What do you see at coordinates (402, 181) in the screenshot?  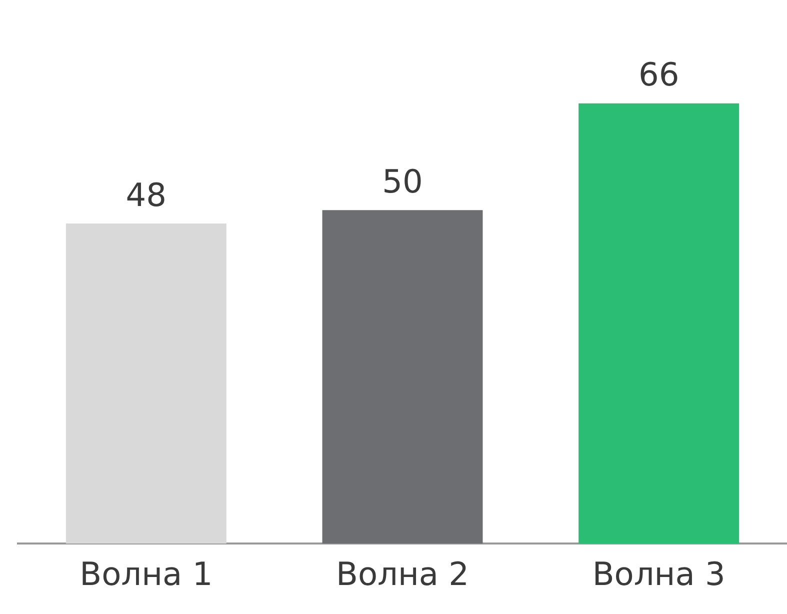 I see `data-label: 50` at bounding box center [402, 181].